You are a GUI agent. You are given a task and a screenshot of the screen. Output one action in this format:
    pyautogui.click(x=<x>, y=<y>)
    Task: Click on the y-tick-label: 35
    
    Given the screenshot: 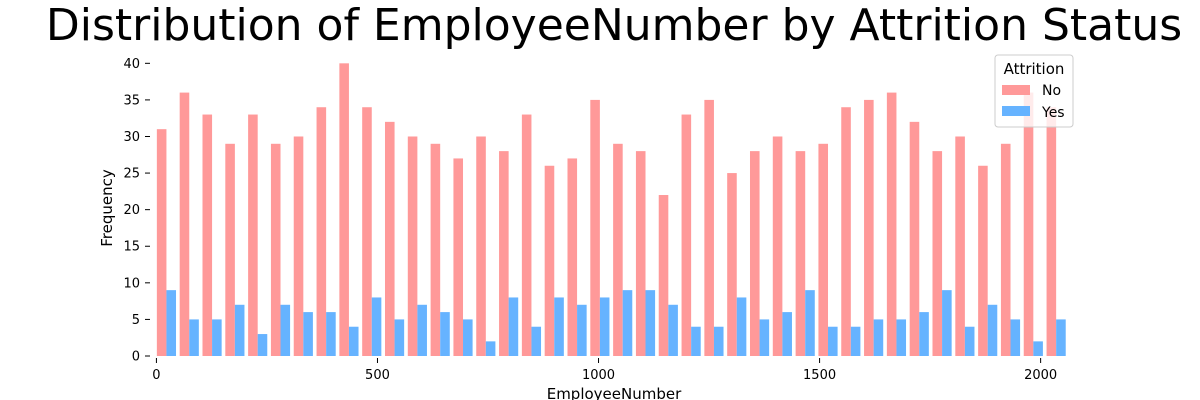 What is the action you would take?
    pyautogui.click(x=131, y=100)
    